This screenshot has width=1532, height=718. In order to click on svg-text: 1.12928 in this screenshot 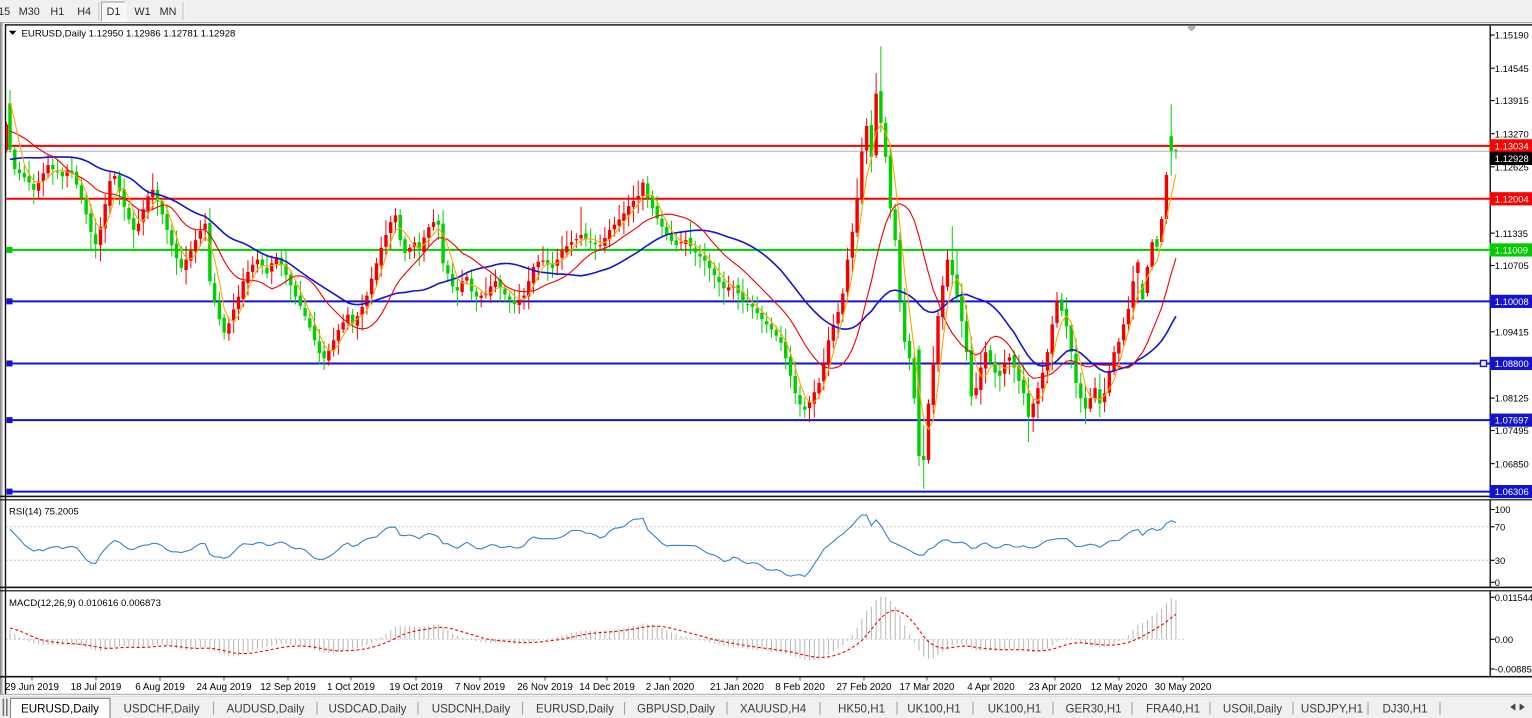, I will do `click(1512, 158)`.